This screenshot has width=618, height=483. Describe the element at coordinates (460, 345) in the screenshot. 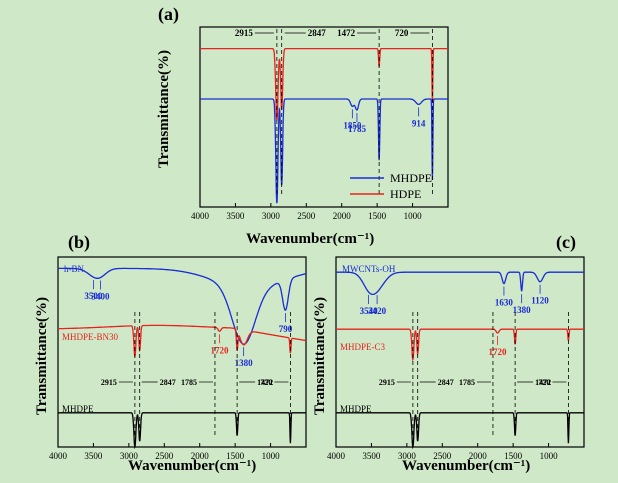

I see `series-mhdpe-c3-line` at that location.